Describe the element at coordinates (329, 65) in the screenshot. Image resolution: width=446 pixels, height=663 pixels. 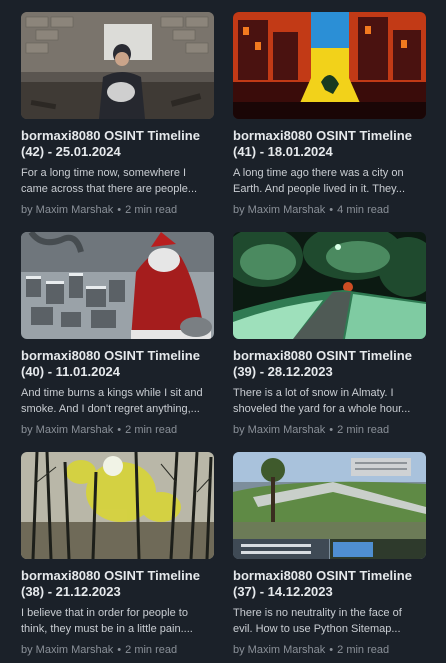
I see `burning-city-poster-image` at that location.